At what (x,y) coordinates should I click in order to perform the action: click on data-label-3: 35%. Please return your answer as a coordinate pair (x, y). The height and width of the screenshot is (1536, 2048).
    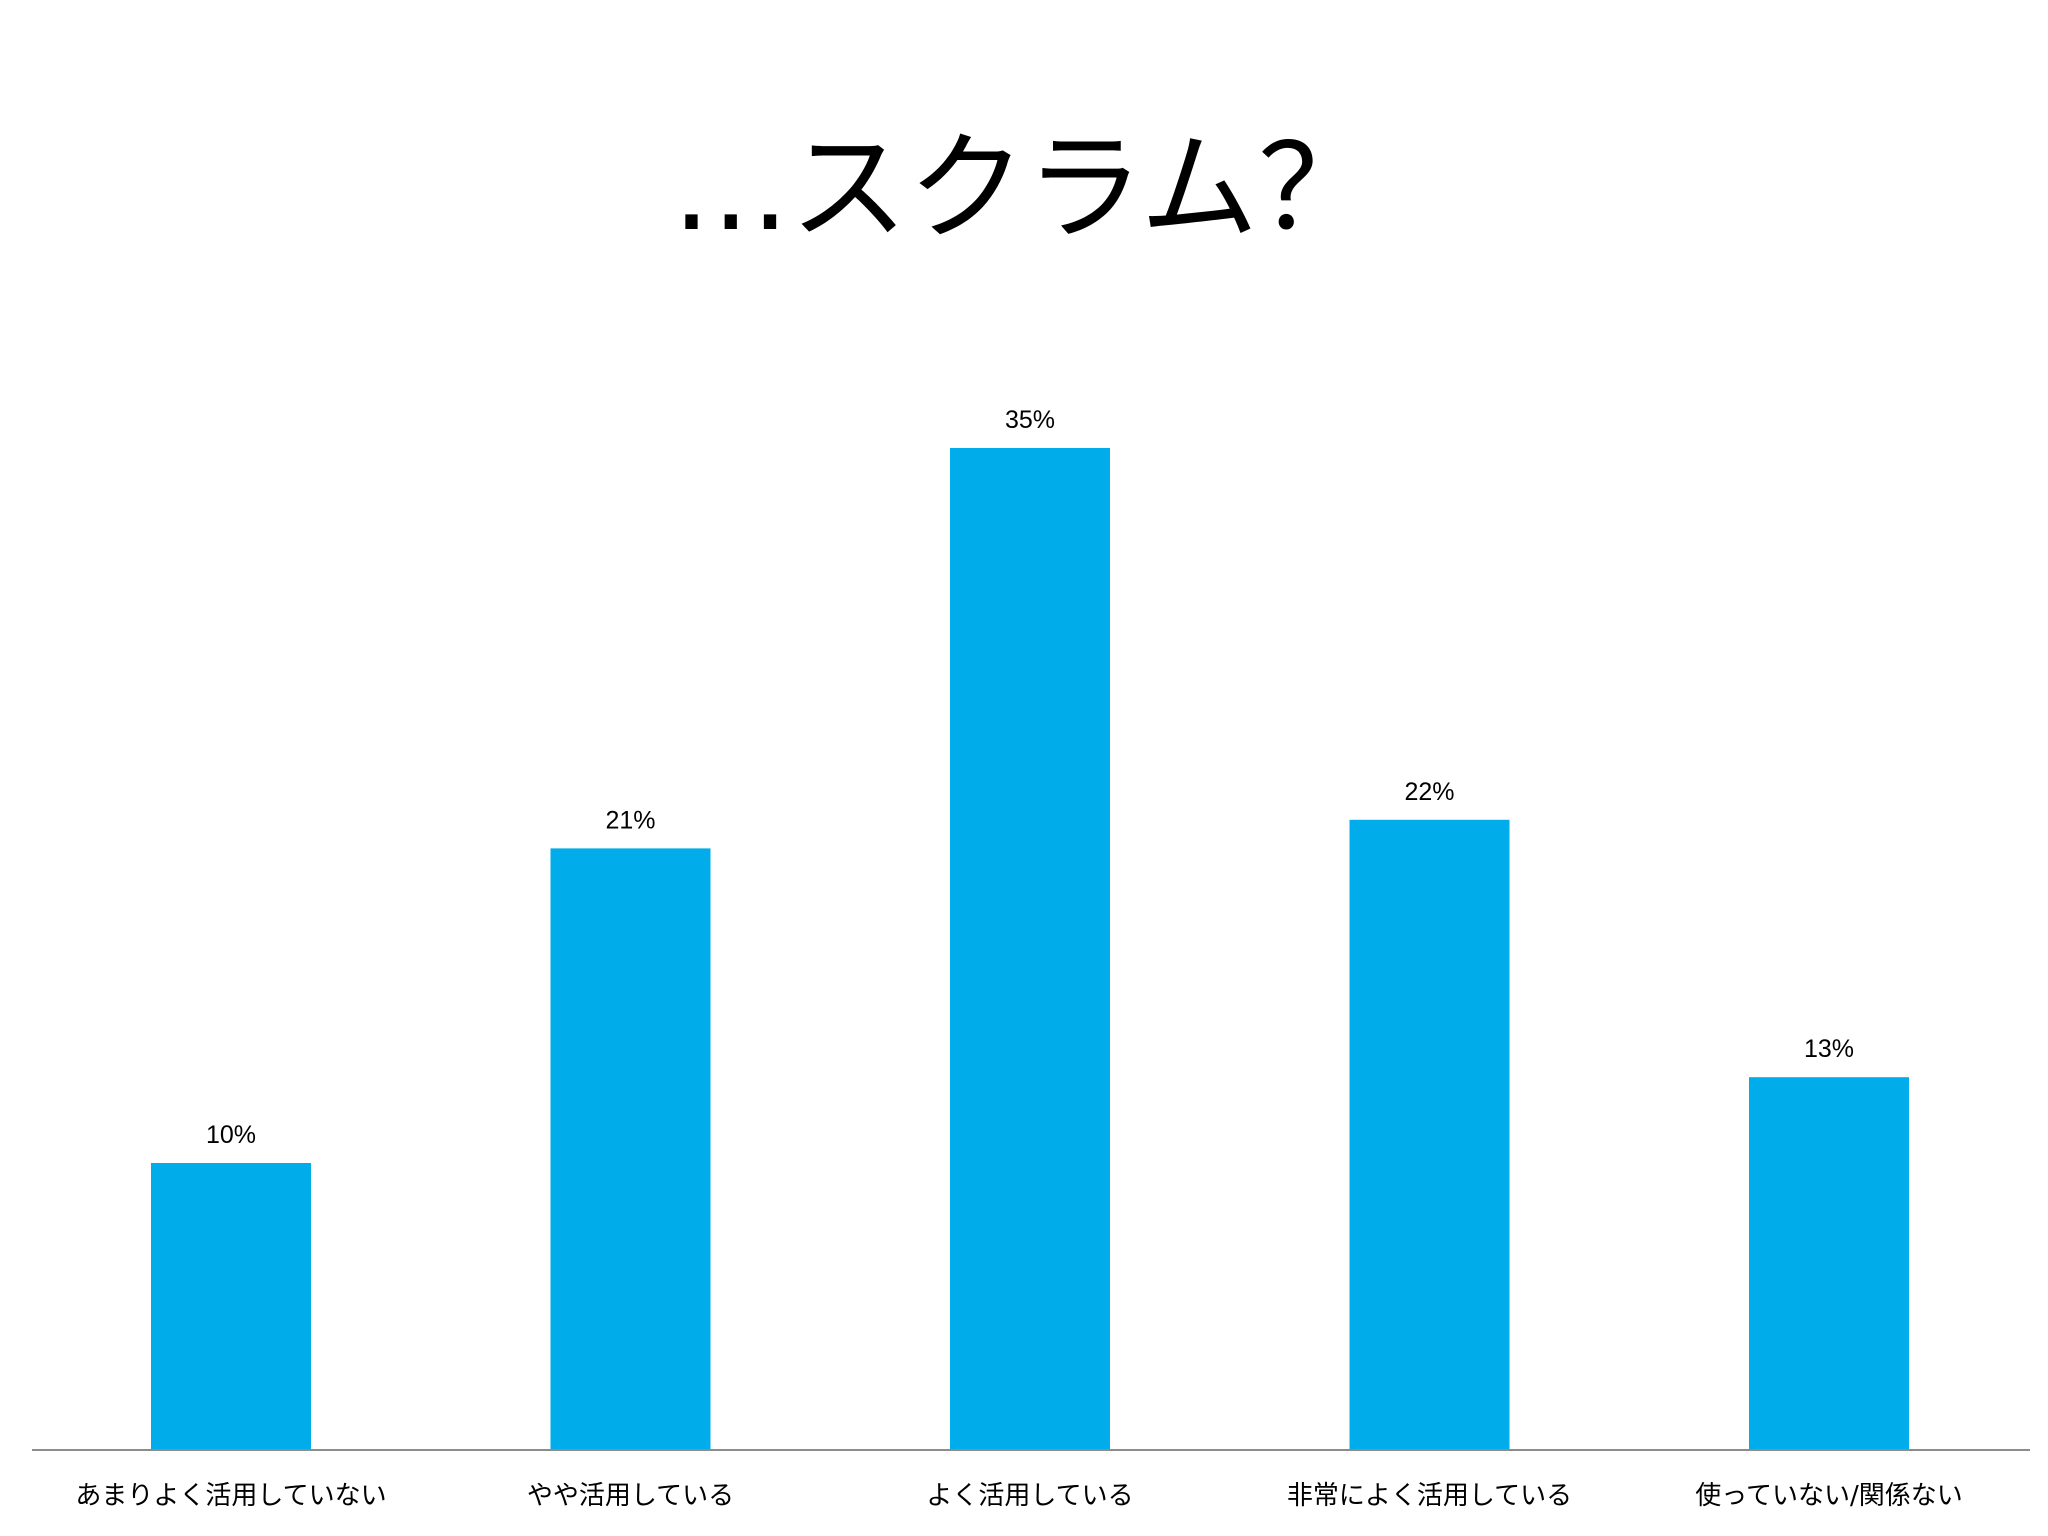
    Looking at the image, I should click on (1030, 420).